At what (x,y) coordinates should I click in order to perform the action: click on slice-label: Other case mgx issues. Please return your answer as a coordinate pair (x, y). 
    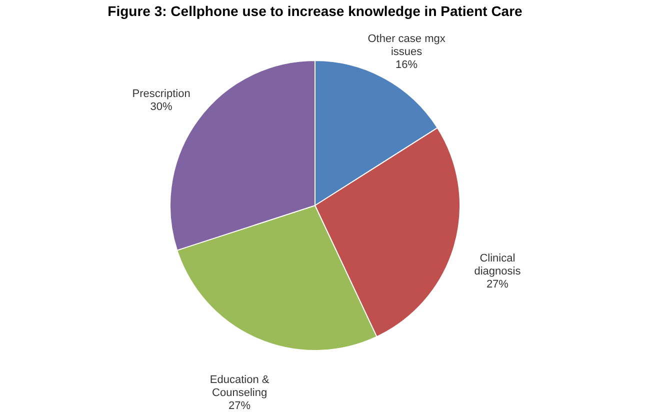
    Looking at the image, I should click on (407, 45).